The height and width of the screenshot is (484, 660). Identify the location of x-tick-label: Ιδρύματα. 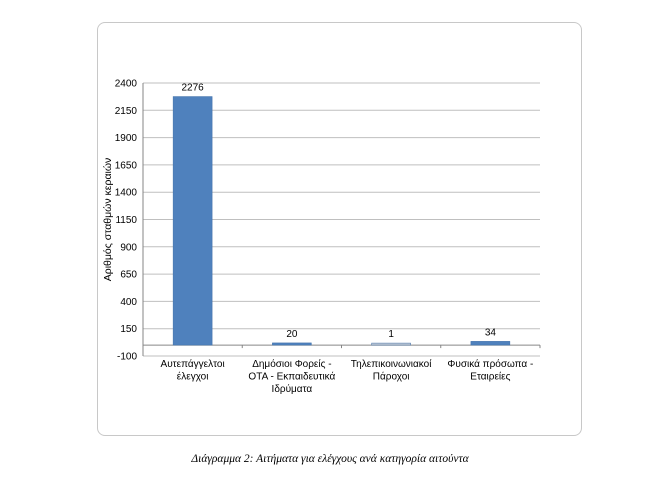
(292, 389).